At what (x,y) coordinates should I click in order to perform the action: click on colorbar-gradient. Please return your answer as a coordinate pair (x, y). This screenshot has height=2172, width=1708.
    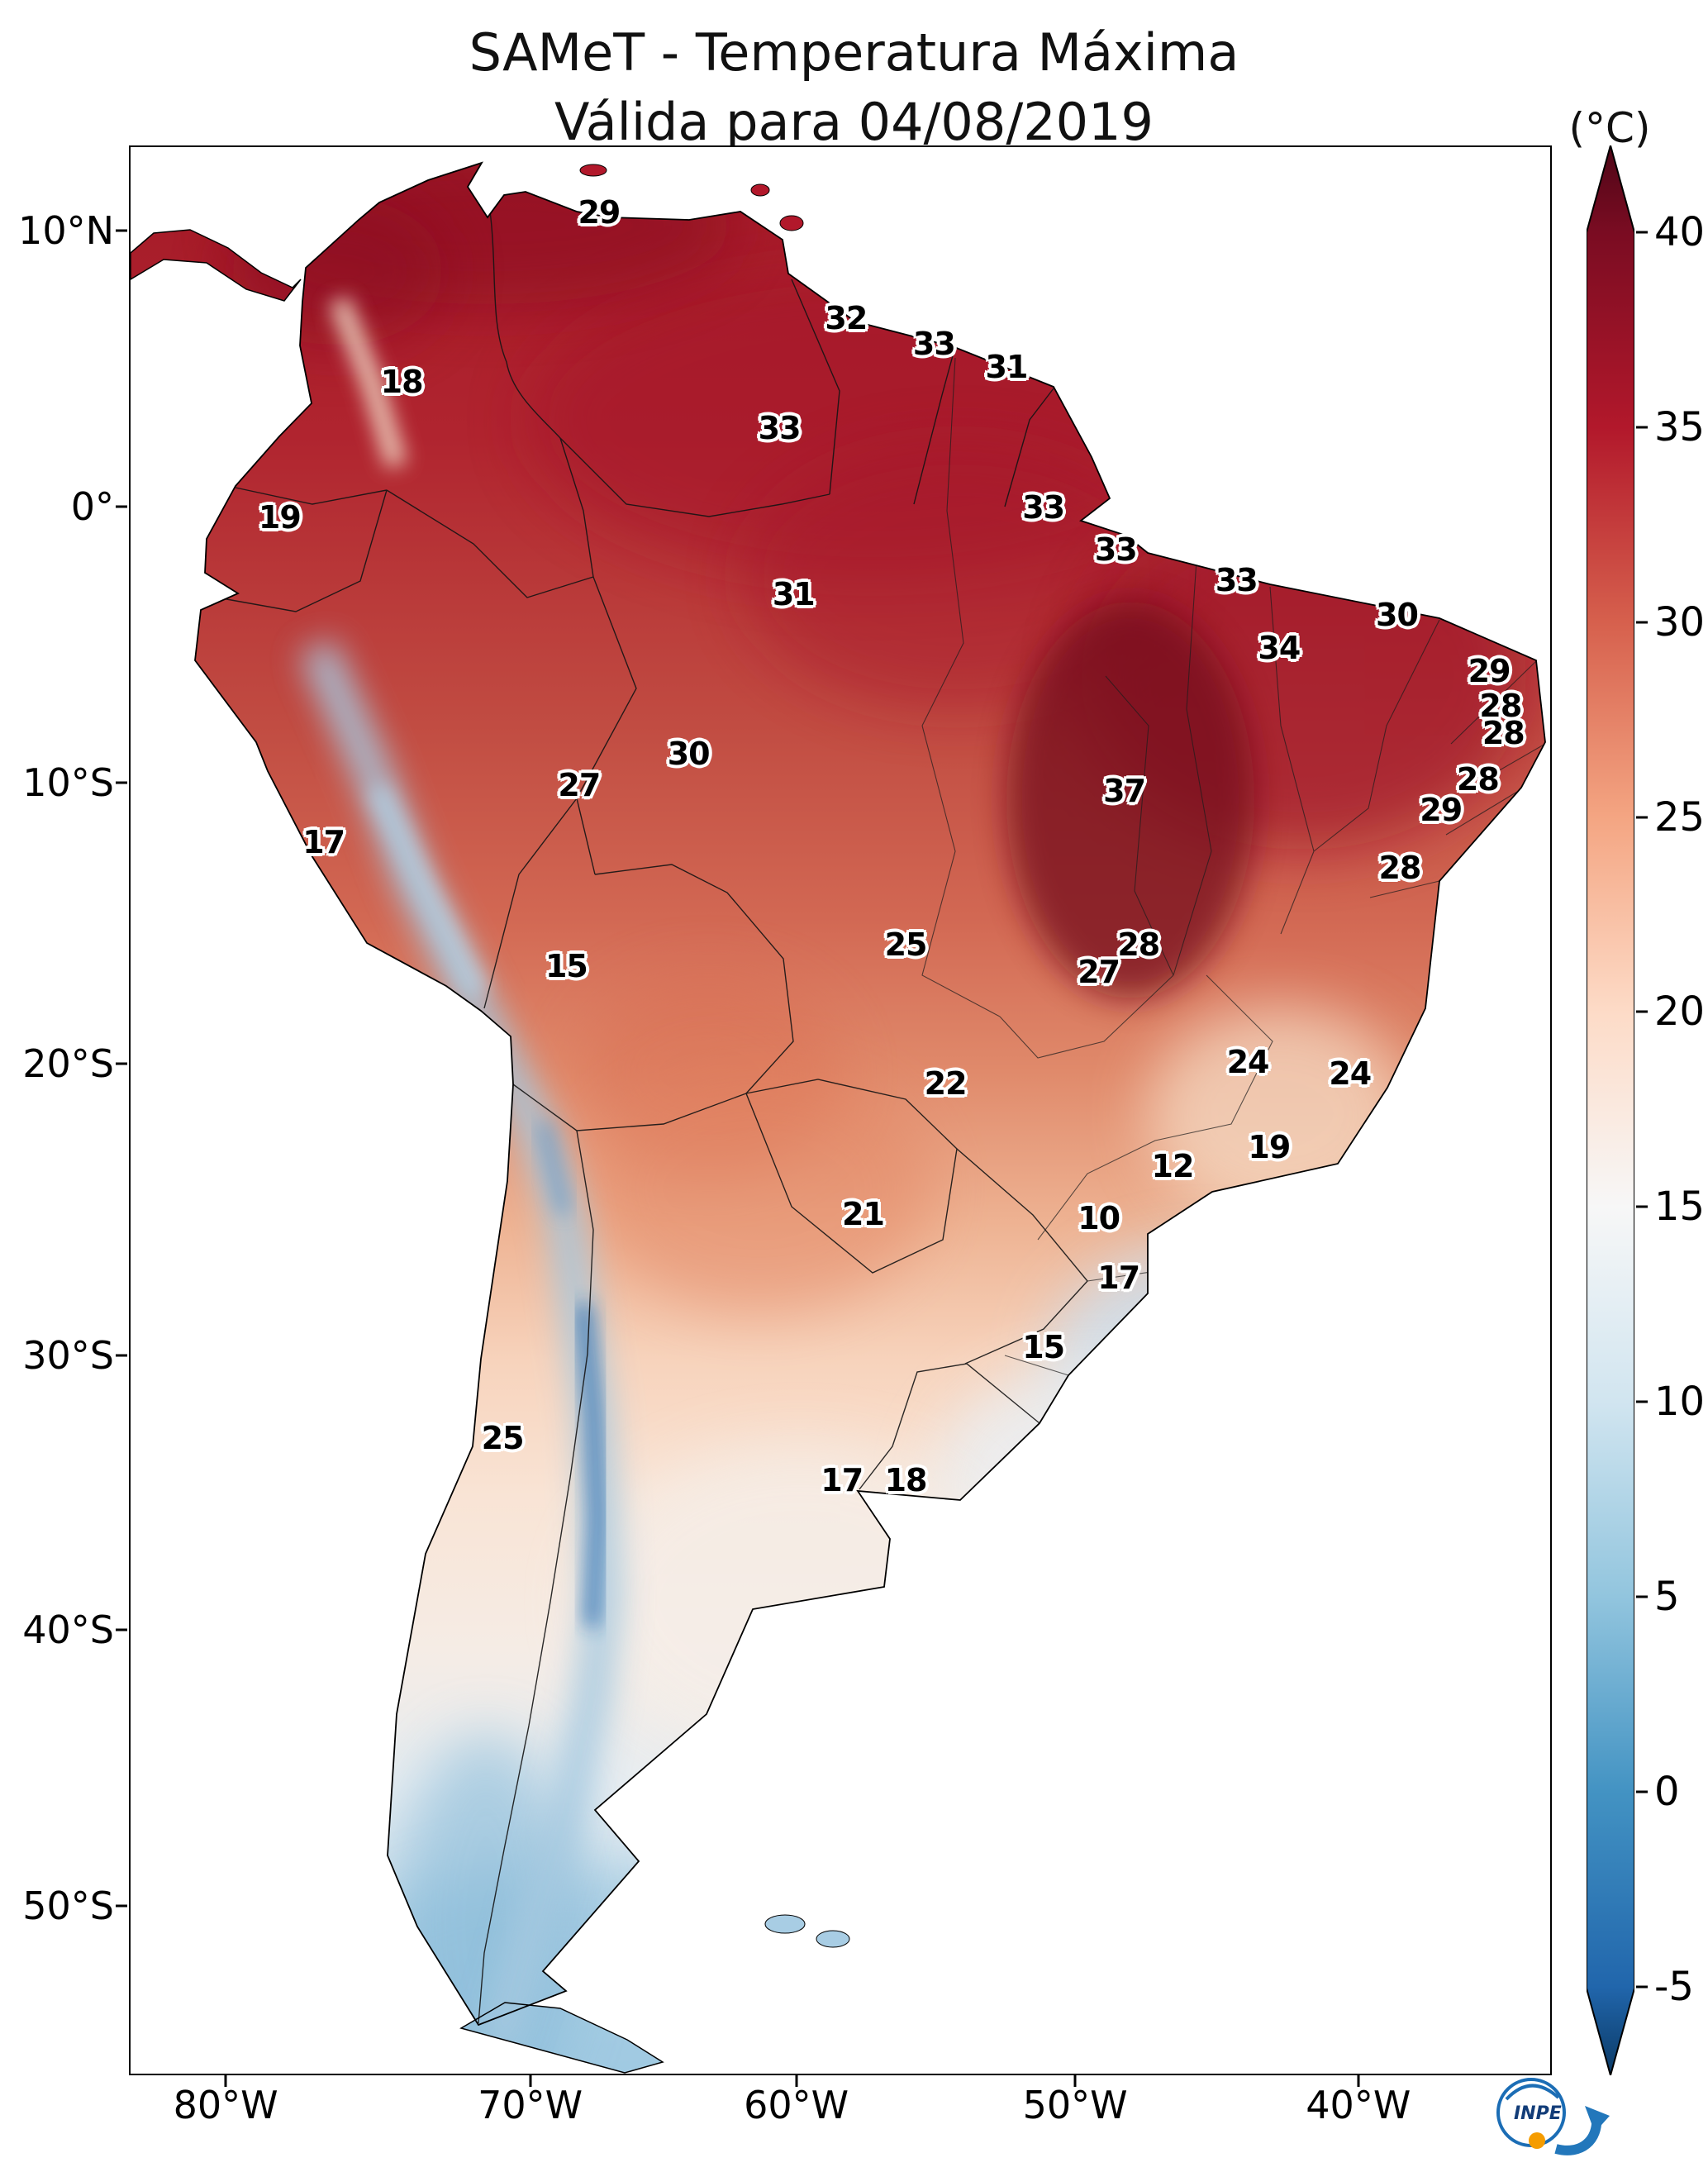
    Looking at the image, I should click on (1610, 1110).